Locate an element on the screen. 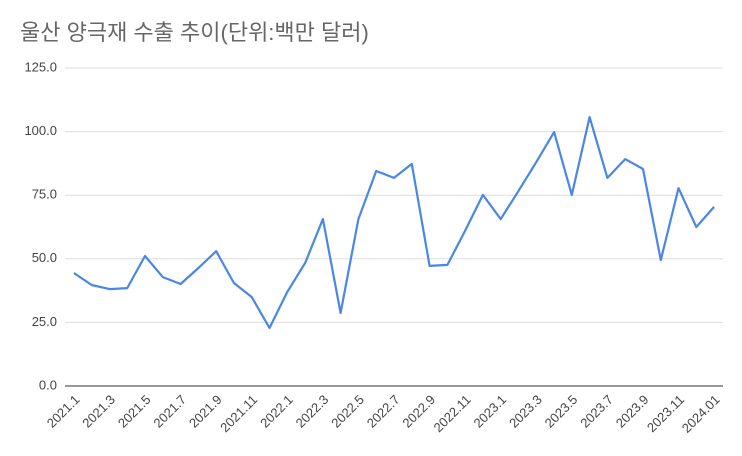  x-tick-label: 2023.11 is located at coordinates (665, 413).